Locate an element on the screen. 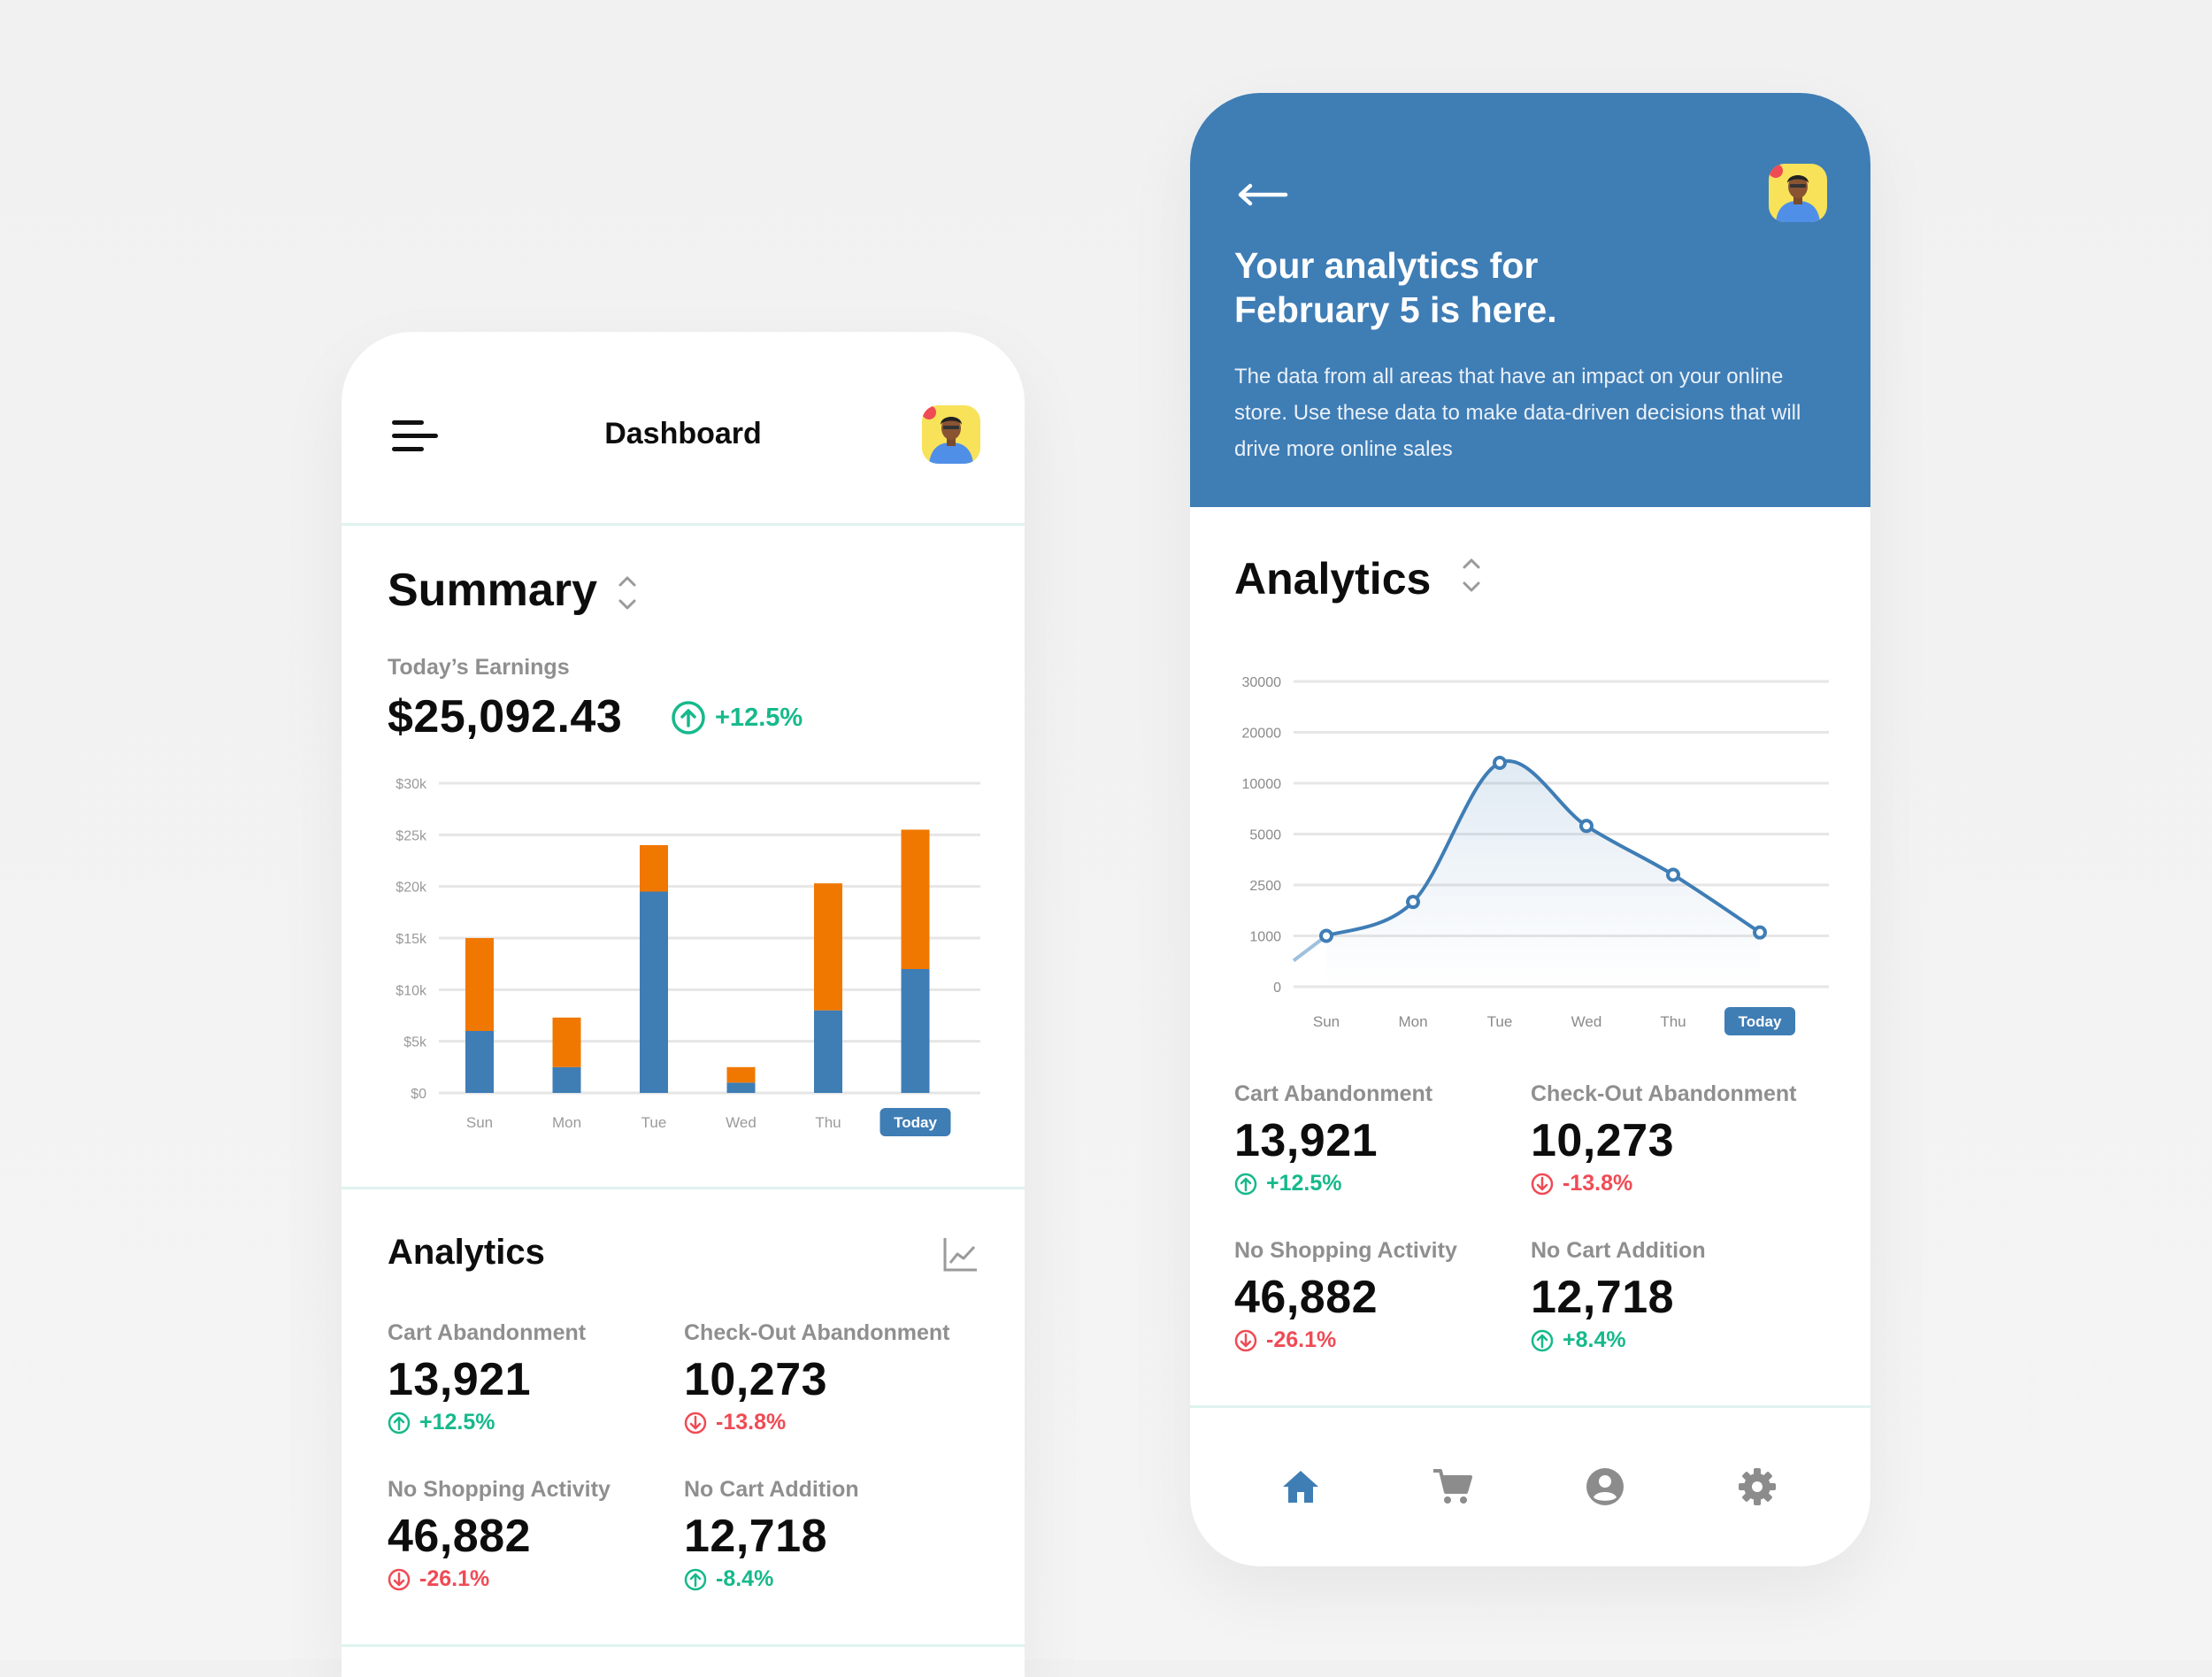 The width and height of the screenshot is (2212, 1677). header-title: Your analytics for February 5 is here. is located at coordinates (1482, 287).